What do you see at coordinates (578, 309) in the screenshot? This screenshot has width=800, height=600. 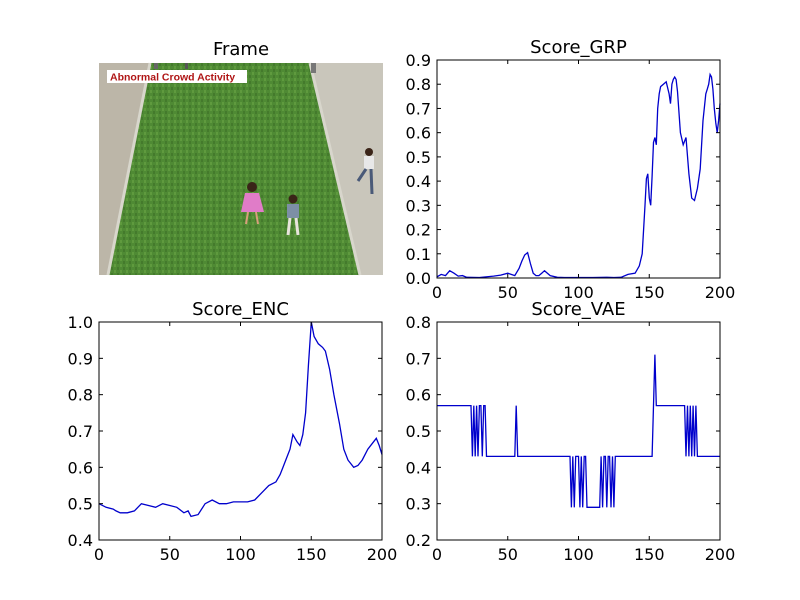 I see `chart-title-vae: Score_VAE` at bounding box center [578, 309].